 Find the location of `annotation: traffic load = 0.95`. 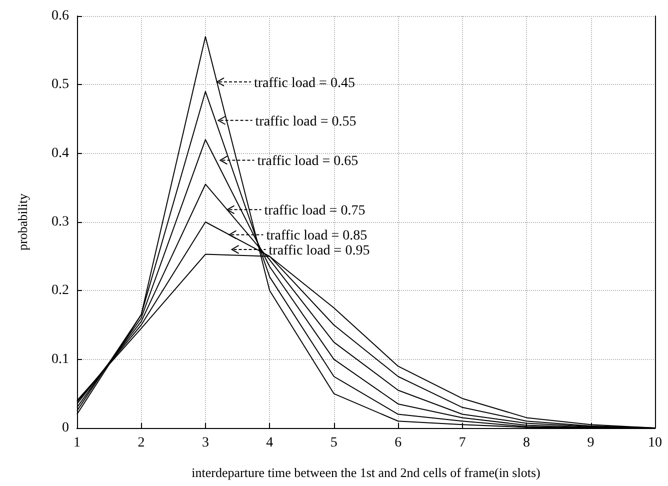

annotation: traffic load = 0.95 is located at coordinates (319, 250).